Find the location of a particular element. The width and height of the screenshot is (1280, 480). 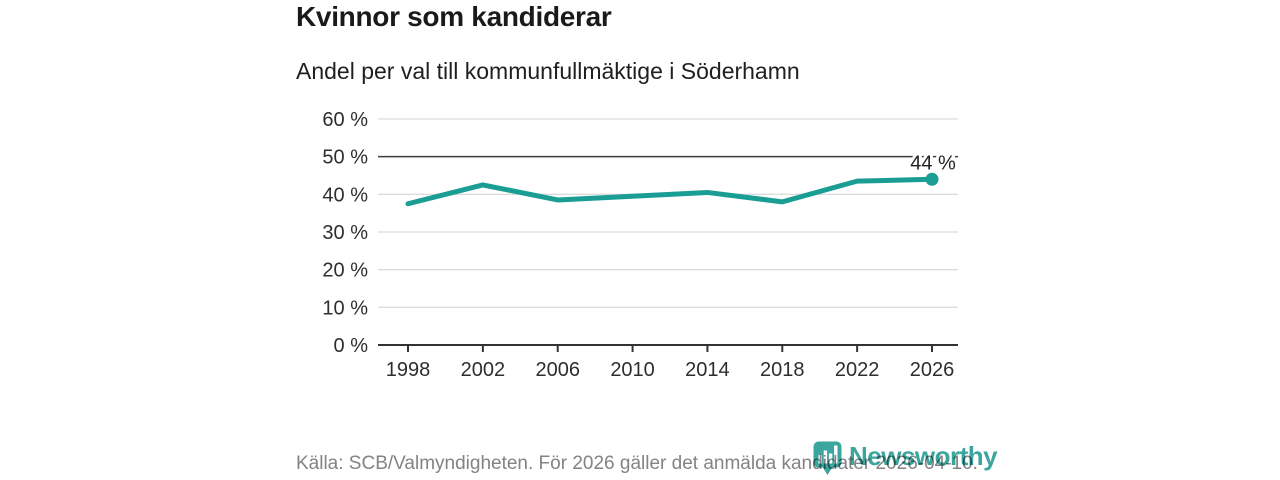

x-tick-label: 2018 is located at coordinates (782, 370).